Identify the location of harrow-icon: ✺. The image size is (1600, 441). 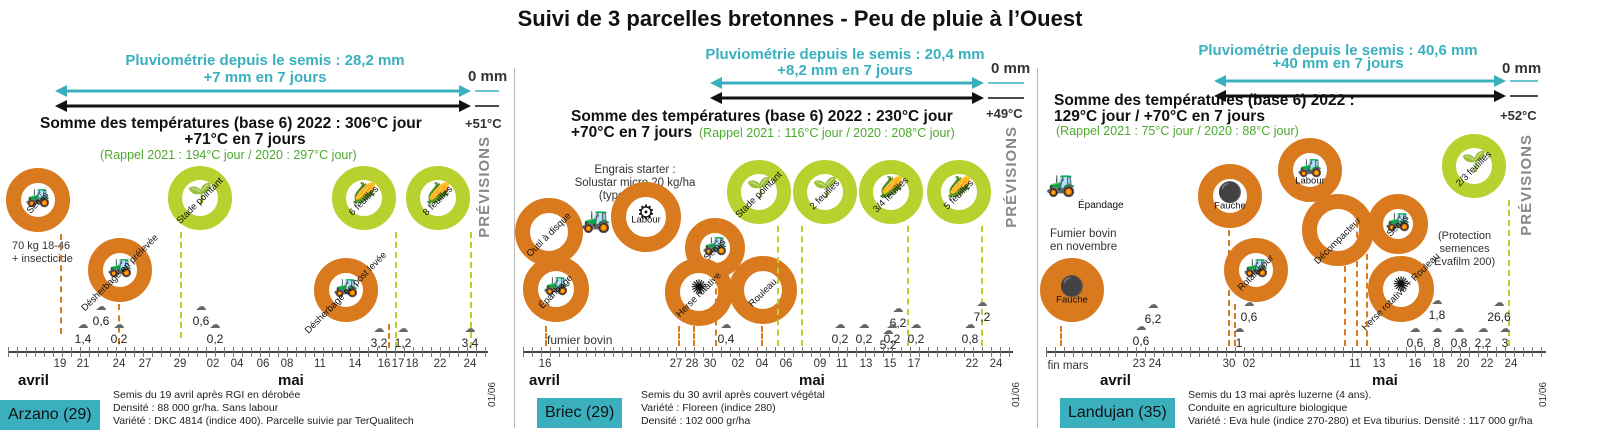
(1401, 285).